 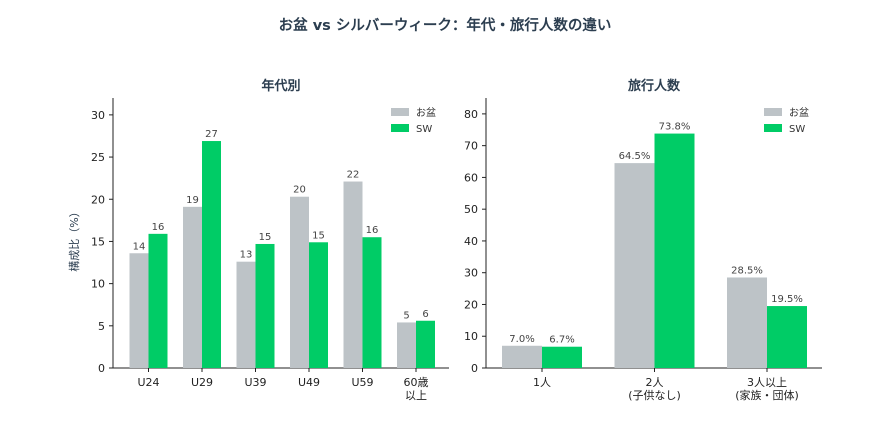 What do you see at coordinates (471, 209) in the screenshot?
I see `chart2-y-tick-label: 50` at bounding box center [471, 209].